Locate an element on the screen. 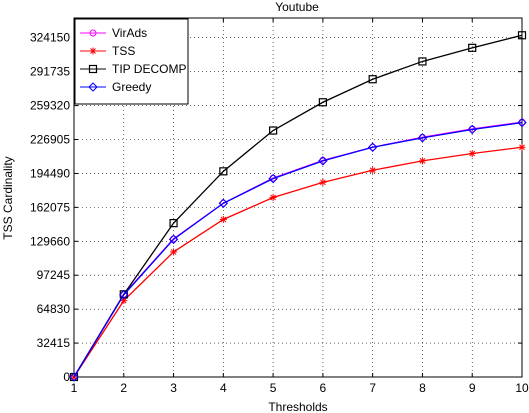 The height and width of the screenshot is (413, 529). x-tick-label: 9 is located at coordinates (472, 388).